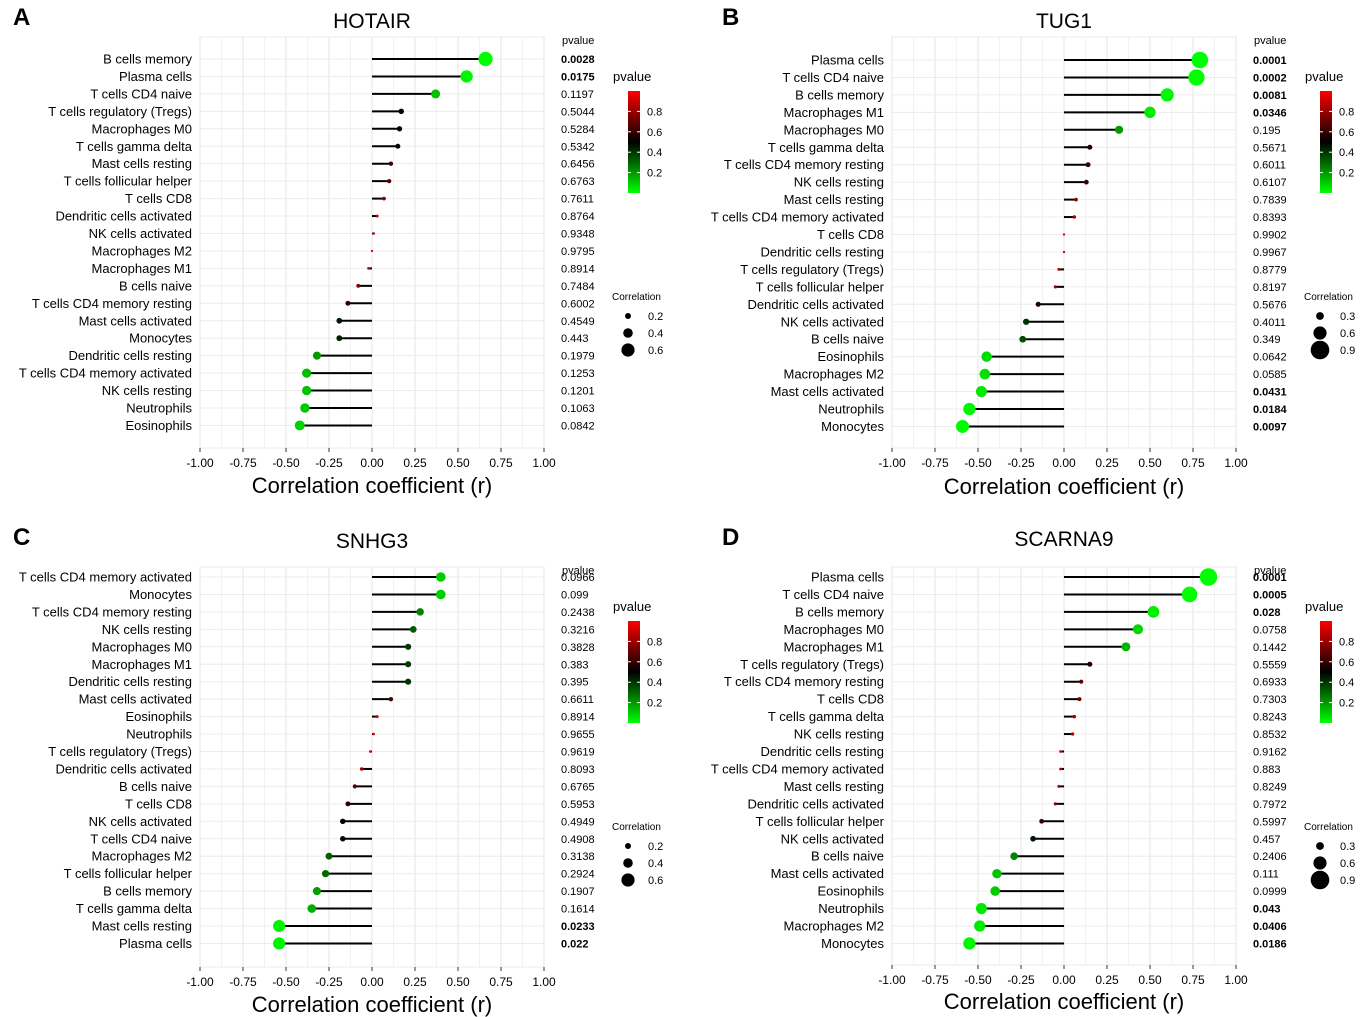 This screenshot has height=1017, width=1361. Describe the element at coordinates (578, 392) in the screenshot. I see `pvalue-label: 0.1201` at that location.